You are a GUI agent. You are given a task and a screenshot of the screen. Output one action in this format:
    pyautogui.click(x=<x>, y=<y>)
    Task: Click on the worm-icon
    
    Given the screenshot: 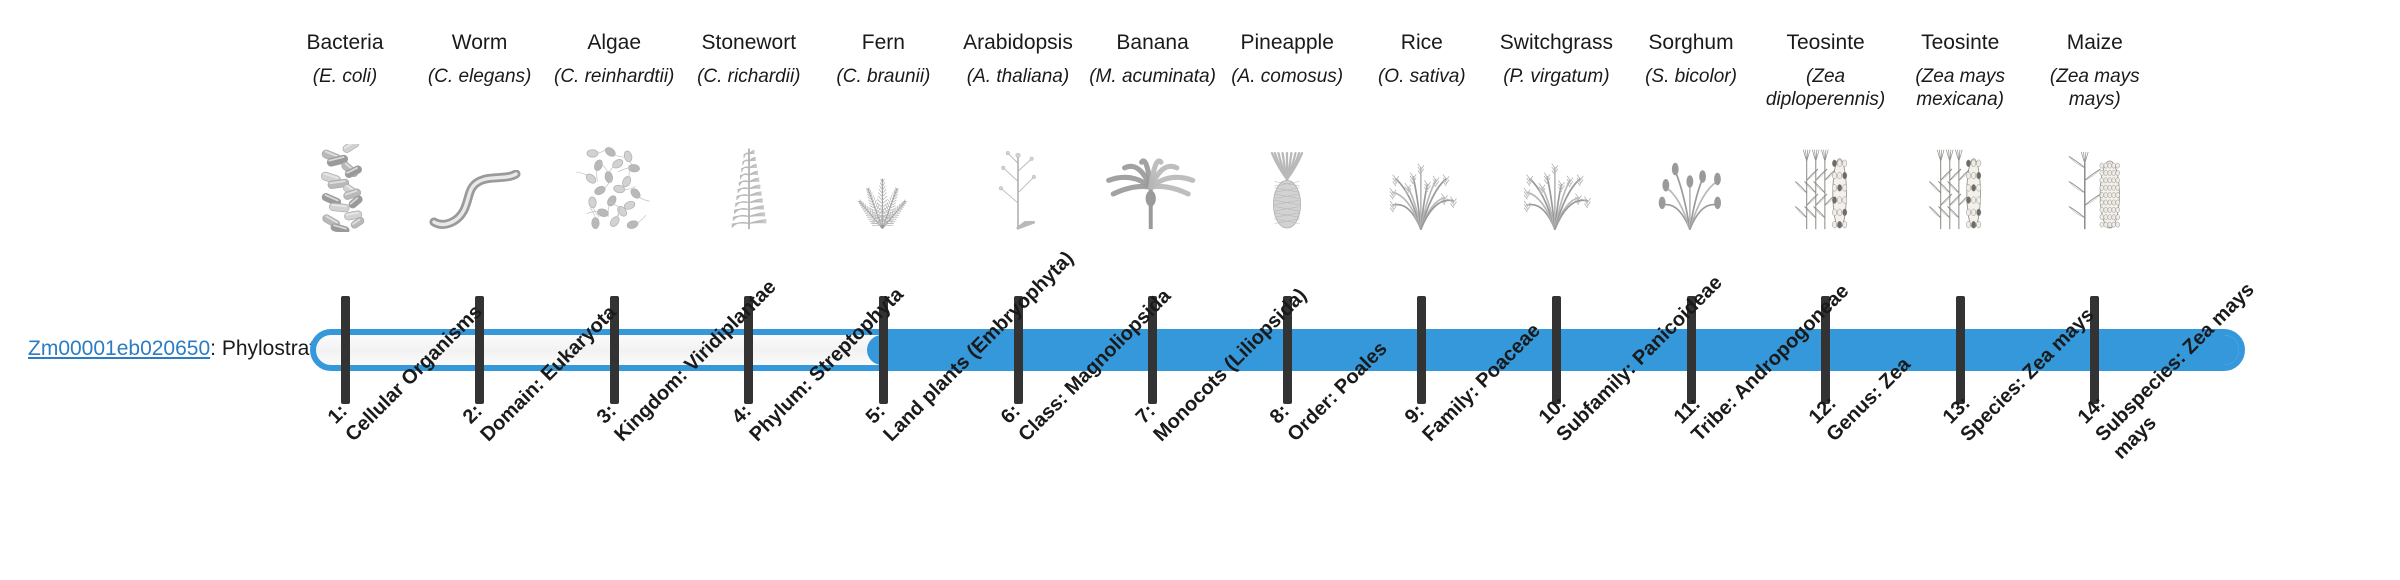 What is the action you would take?
    pyautogui.click(x=480, y=187)
    